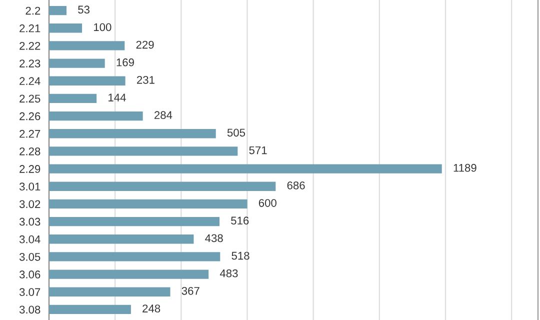 This screenshot has width=540, height=320. What do you see at coordinates (30, 64) in the screenshot?
I see `y-tick-label: 2.23` at bounding box center [30, 64].